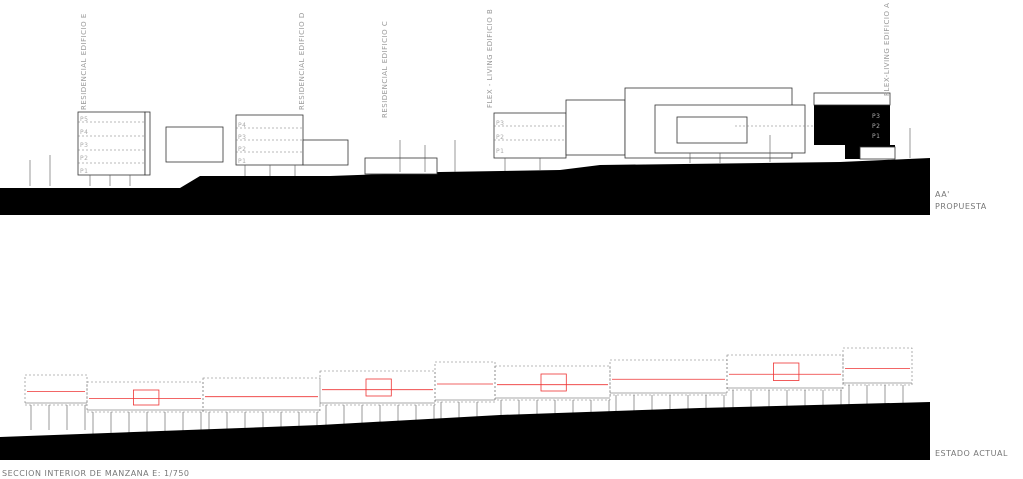 This screenshot has height=479, width=1023. What do you see at coordinates (465, 186) in the screenshot?
I see `ground-proposed` at bounding box center [465, 186].